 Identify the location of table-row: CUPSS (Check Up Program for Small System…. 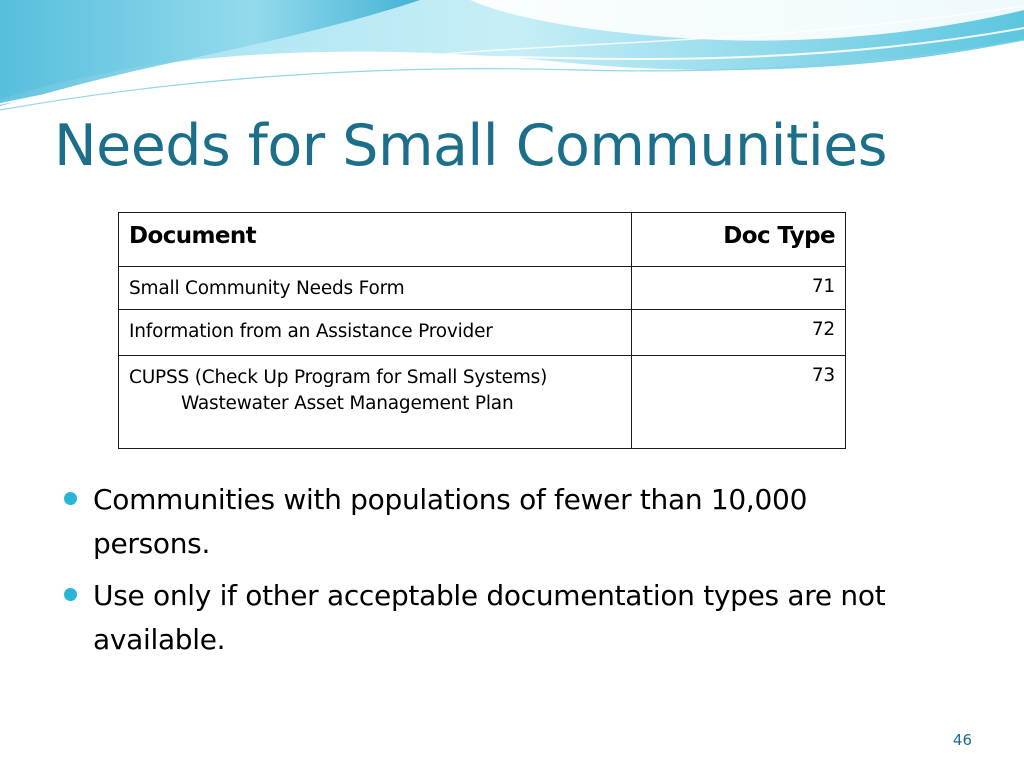
(482, 402).